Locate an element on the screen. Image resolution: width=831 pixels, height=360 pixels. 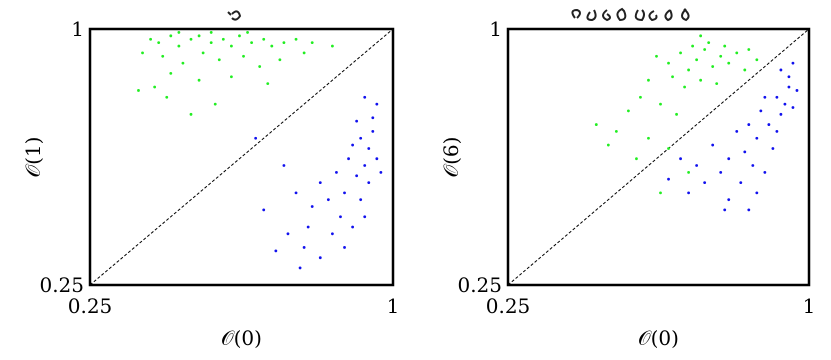
title-glyphs is located at coordinates (458, 14).